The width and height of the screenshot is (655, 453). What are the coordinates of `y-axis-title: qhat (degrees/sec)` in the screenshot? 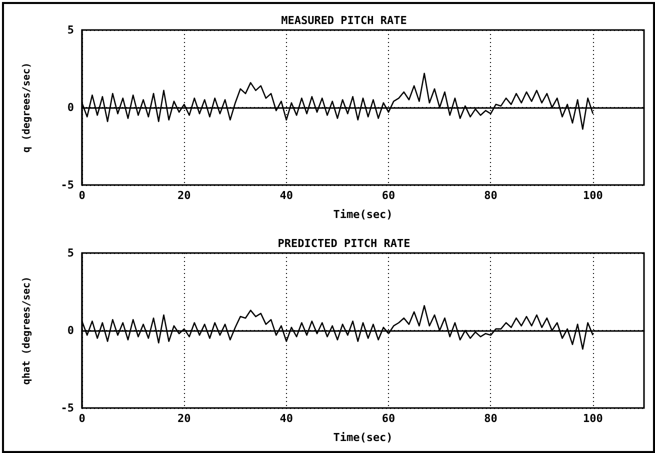 It's located at (27, 330).